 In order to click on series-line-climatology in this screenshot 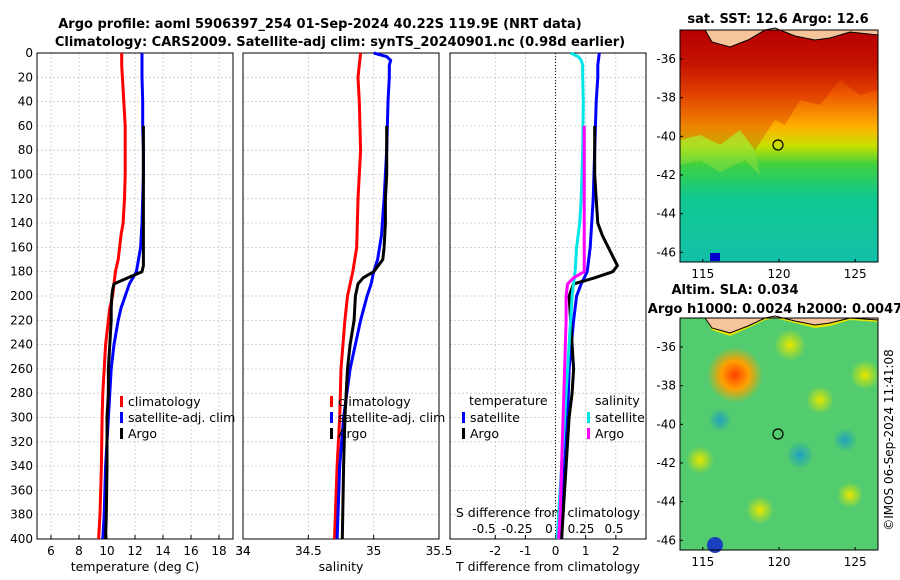, I will do `click(348, 296)`.